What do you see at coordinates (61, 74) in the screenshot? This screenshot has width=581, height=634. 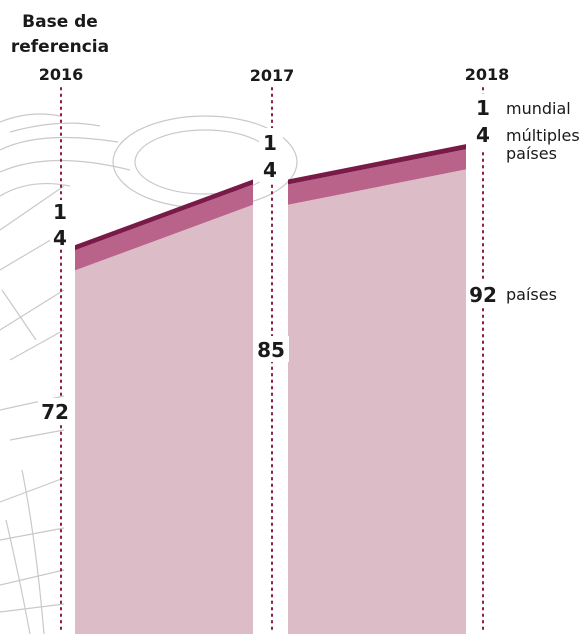 I see `year-label-2016: 2016` at bounding box center [61, 74].